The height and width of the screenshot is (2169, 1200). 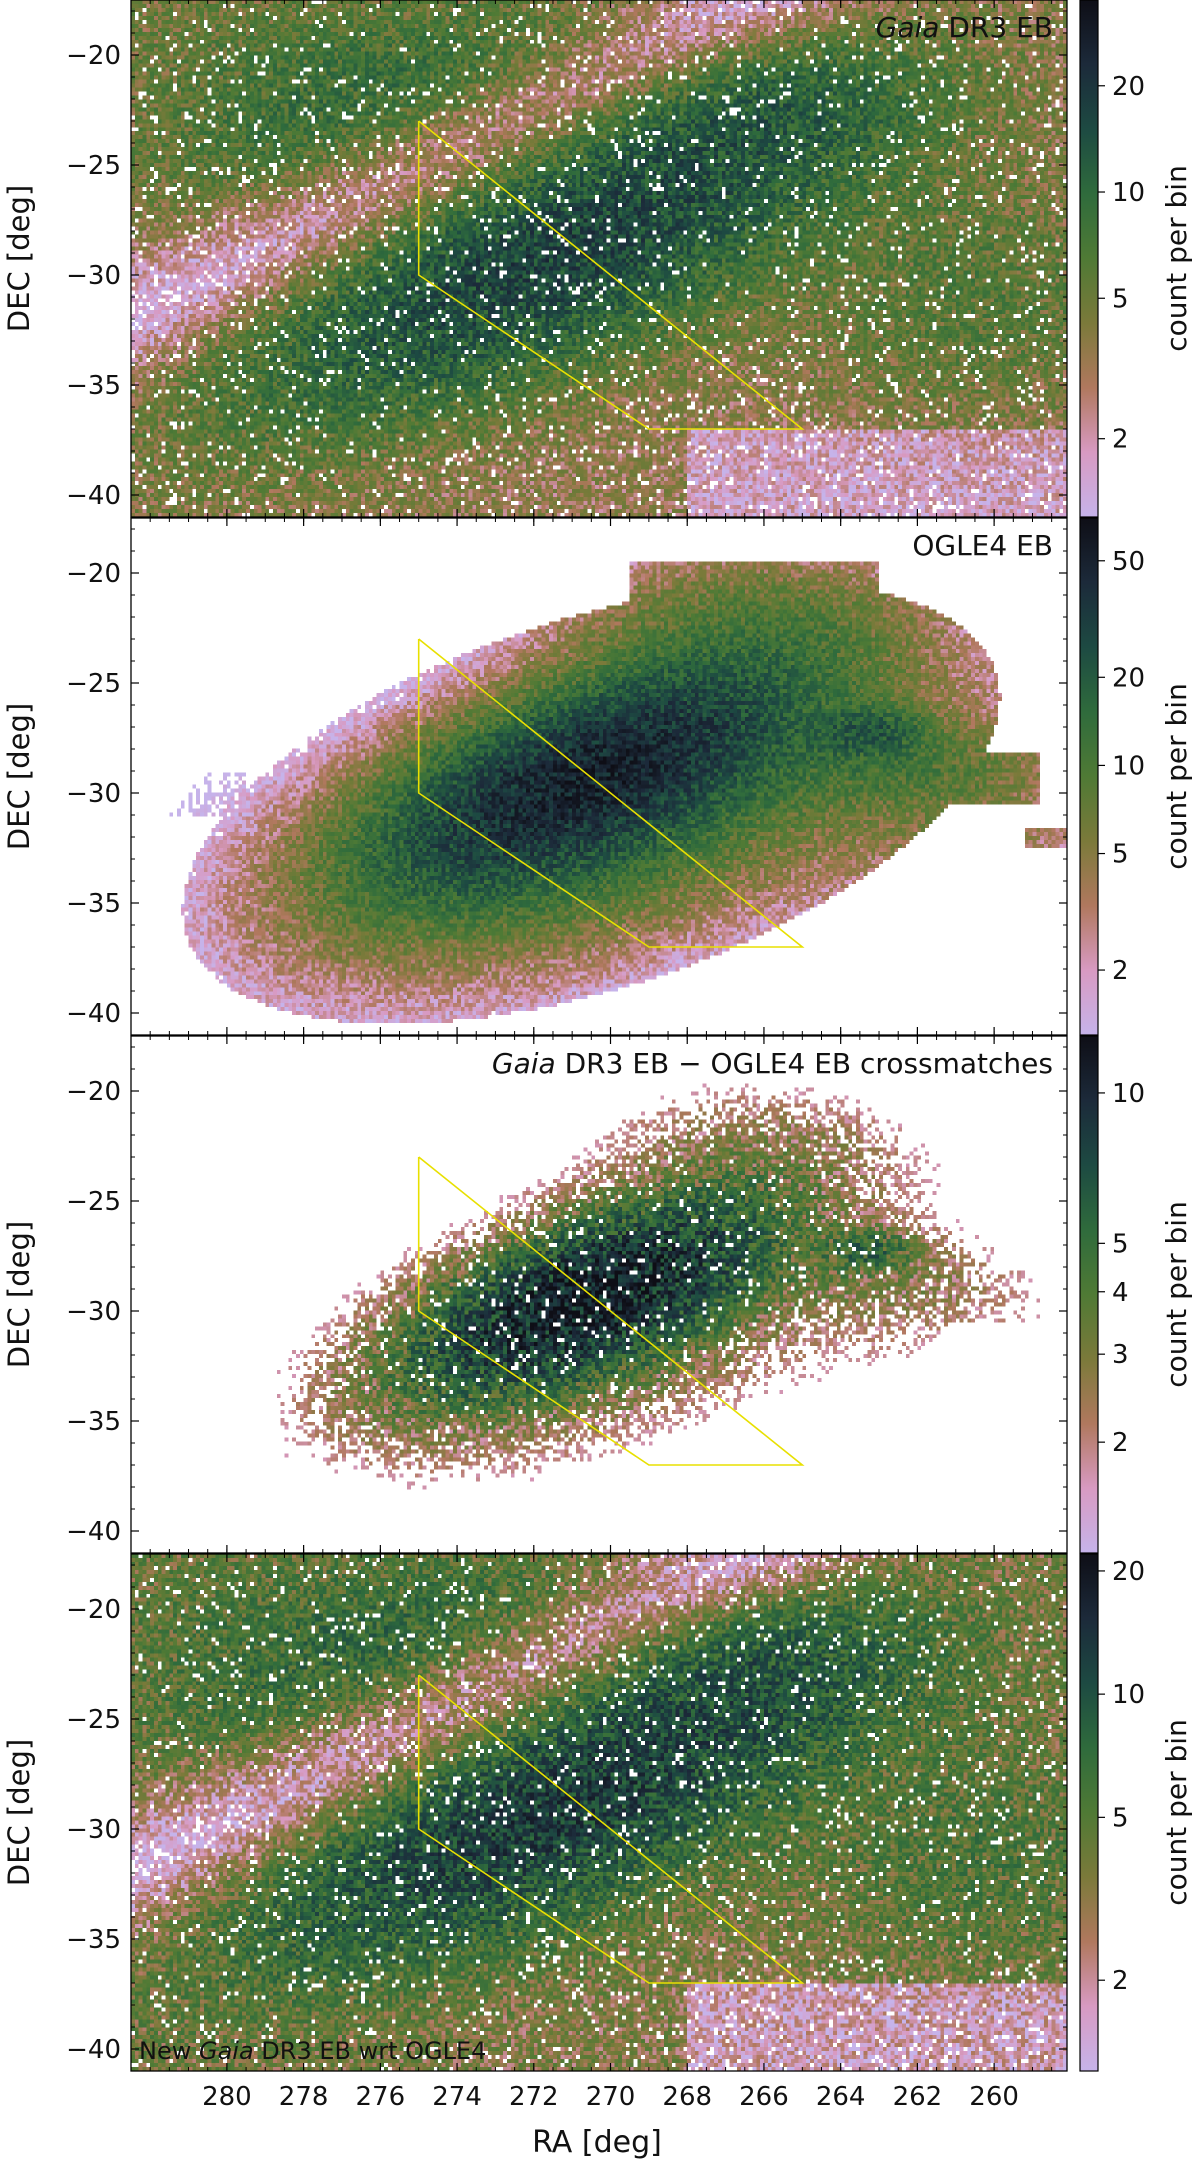 I want to click on panel-title: Gaia DR3 EB − OGLE4 EB crossmatches, so click(x=772, y=1063).